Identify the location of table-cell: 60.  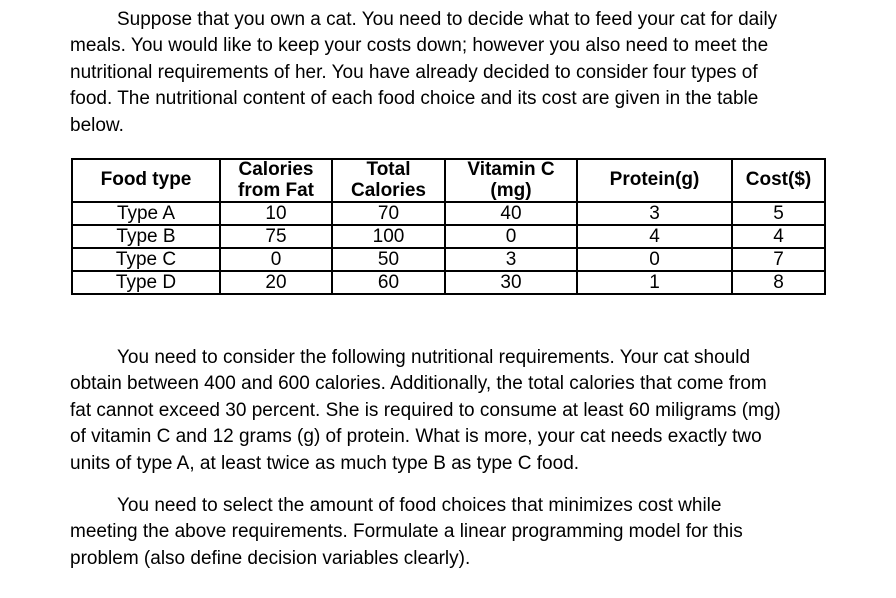
(388, 282).